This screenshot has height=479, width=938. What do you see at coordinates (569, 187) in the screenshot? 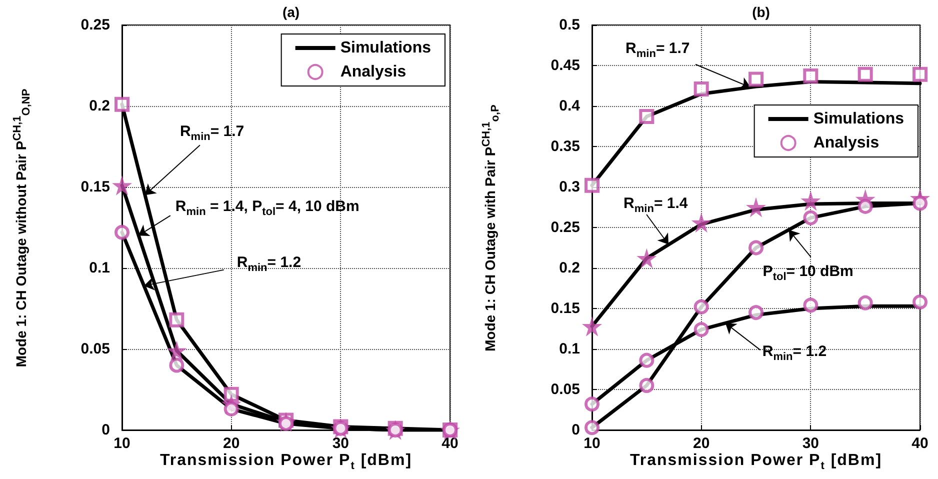
I see `y-tick-label: 0.3` at bounding box center [569, 187].